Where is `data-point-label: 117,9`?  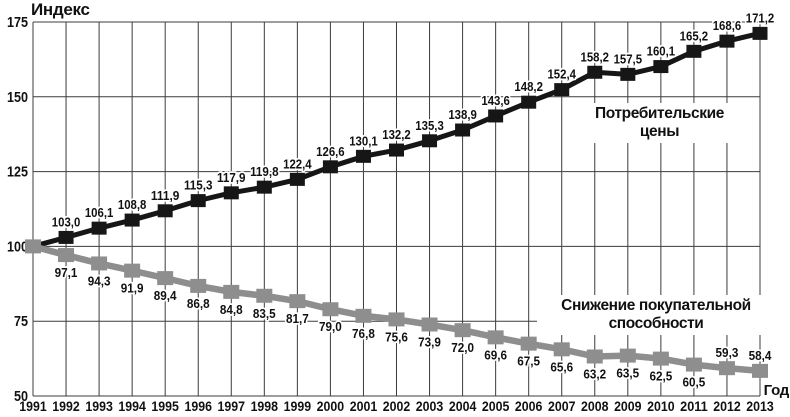
data-point-label: 117,9 is located at coordinates (231, 177).